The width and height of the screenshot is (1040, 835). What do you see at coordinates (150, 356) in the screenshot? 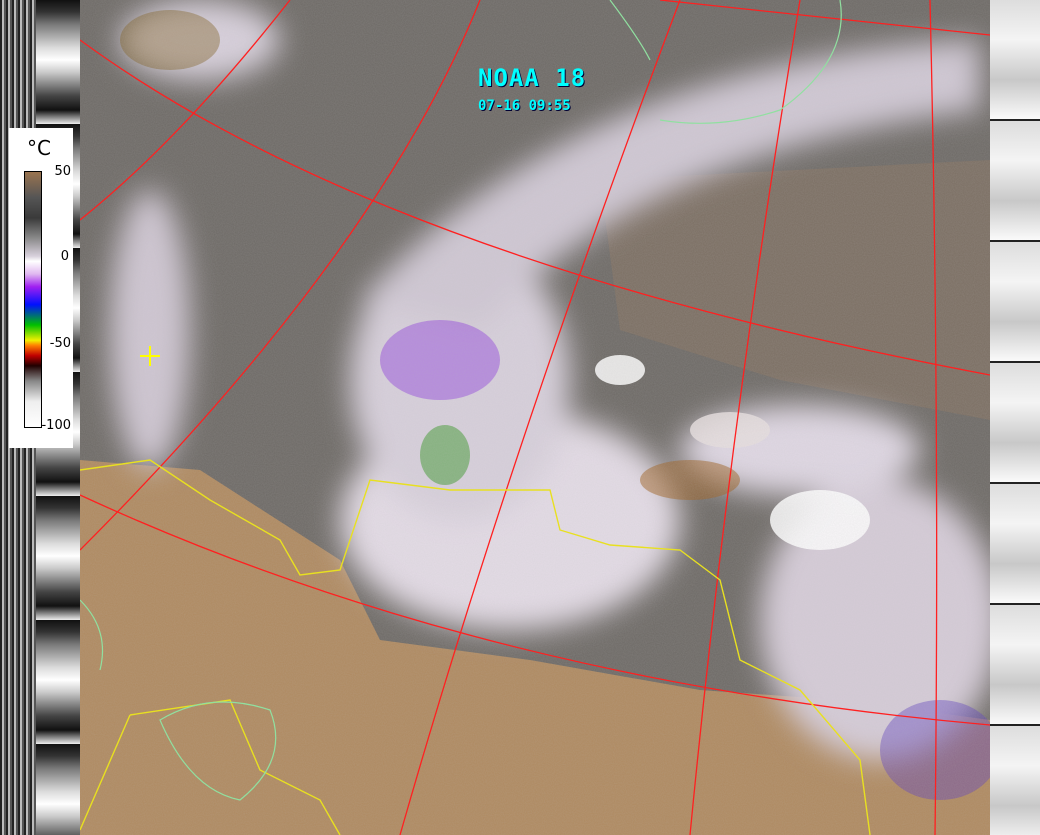
I see `position-marker-icon` at bounding box center [150, 356].